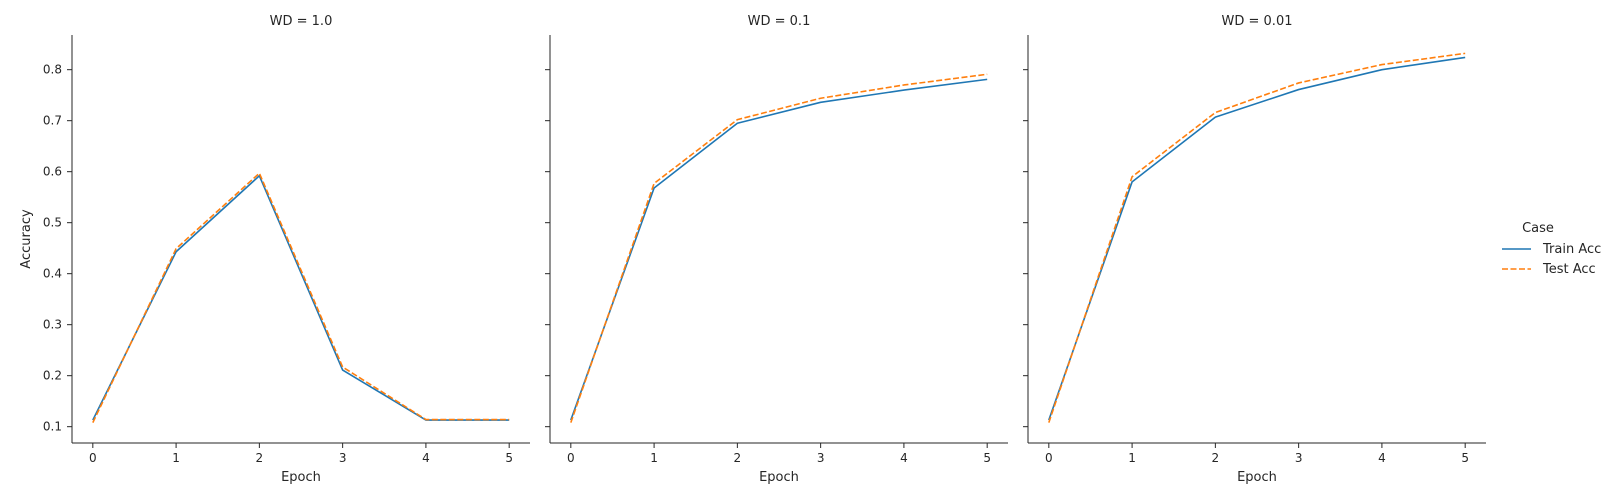 The height and width of the screenshot is (500, 1612). I want to click on y-tick-label: 0.8, so click(52, 70).